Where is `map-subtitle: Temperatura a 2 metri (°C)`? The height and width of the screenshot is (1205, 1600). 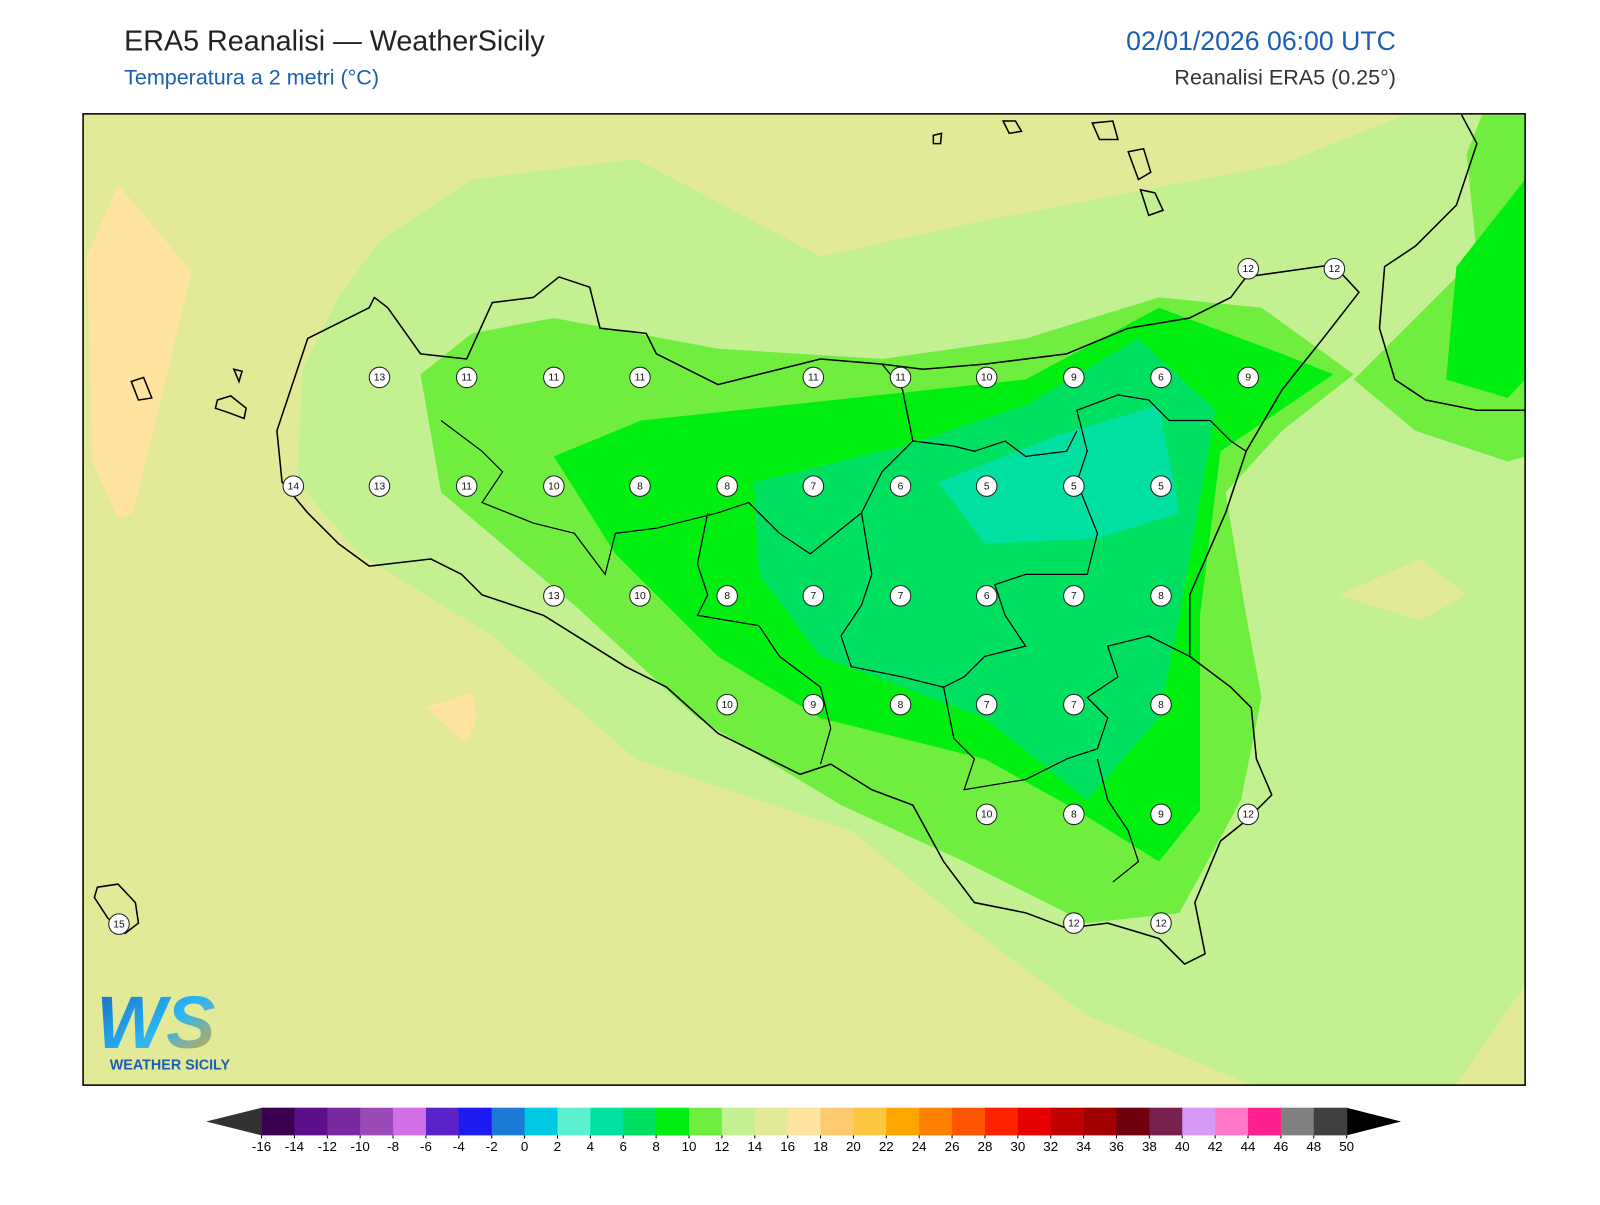
map-subtitle: Temperatura a 2 metri (°C) is located at coordinates (251, 78).